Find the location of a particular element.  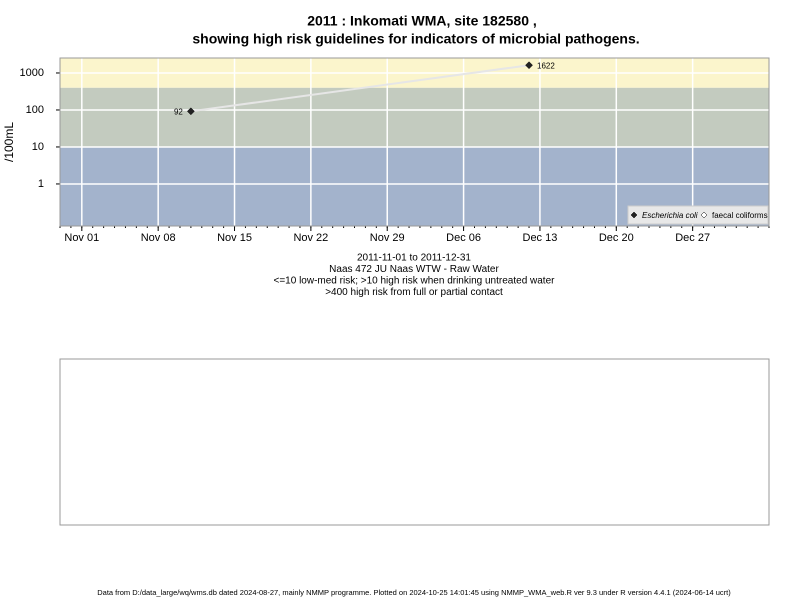

legend-label: faecal coliforms is located at coordinates (740, 215).